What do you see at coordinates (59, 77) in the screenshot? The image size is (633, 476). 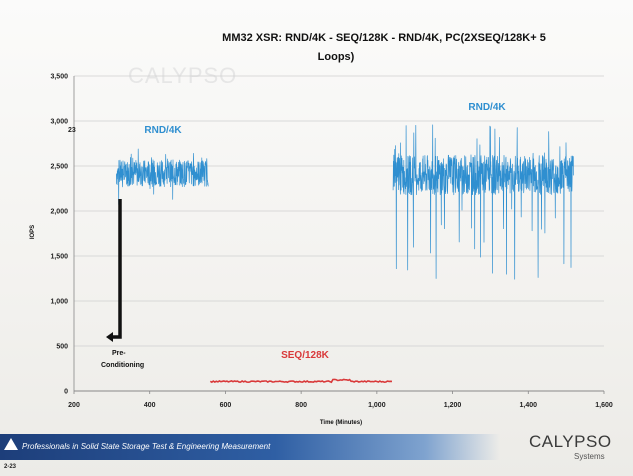 I see `y-tick-label: 3,500` at bounding box center [59, 77].